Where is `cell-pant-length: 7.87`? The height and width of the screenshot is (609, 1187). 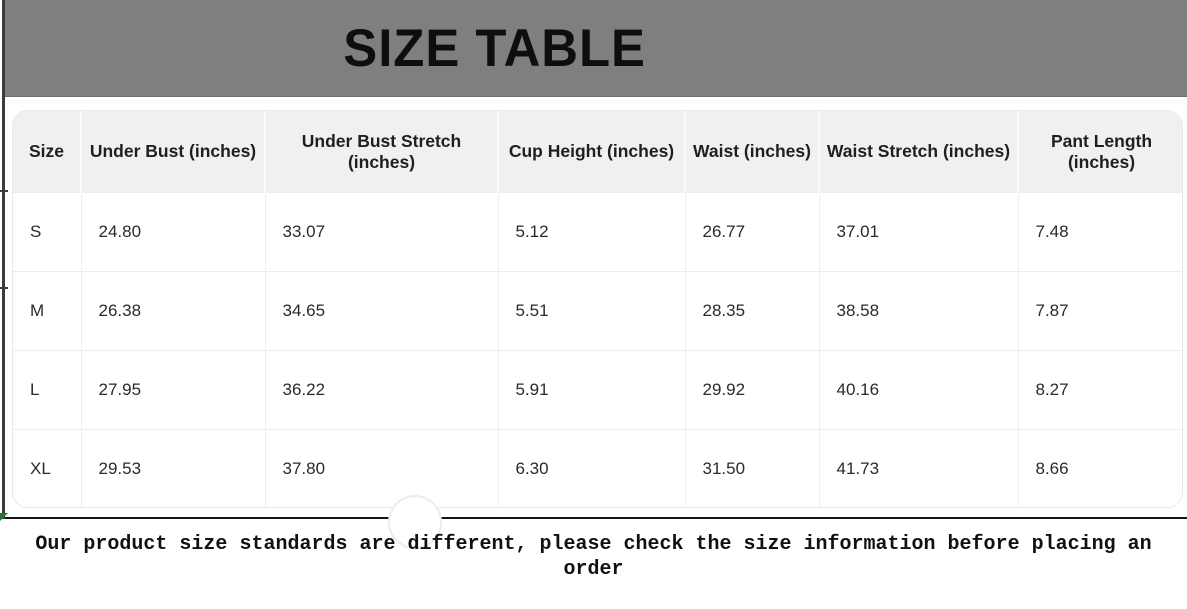 cell-pant-length: 7.87 is located at coordinates (1099, 311).